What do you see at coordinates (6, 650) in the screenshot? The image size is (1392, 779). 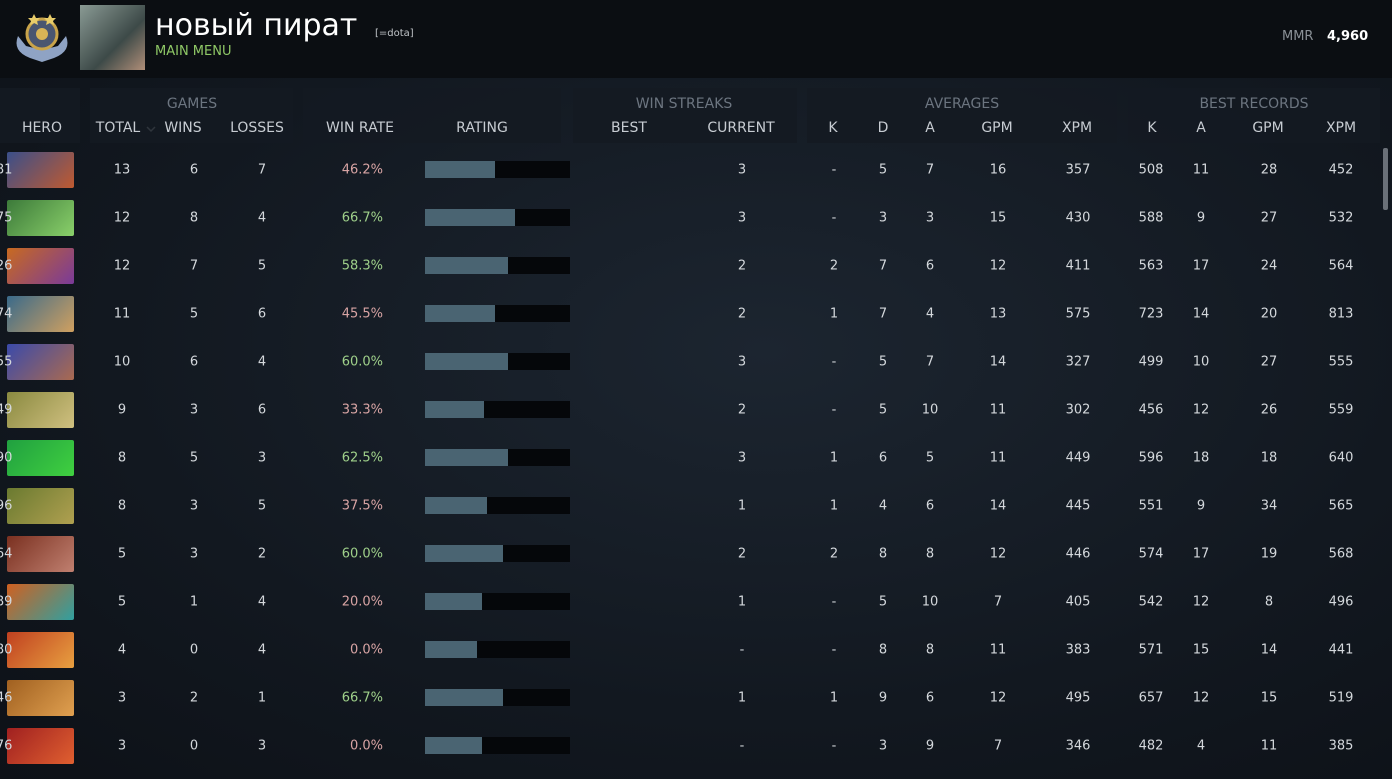 I see `cell: 680` at bounding box center [6, 650].